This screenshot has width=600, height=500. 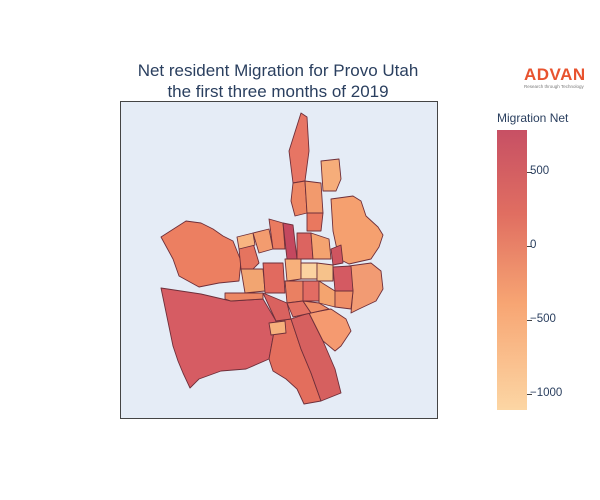 I want to click on colorbar-gradient, so click(x=512, y=270).